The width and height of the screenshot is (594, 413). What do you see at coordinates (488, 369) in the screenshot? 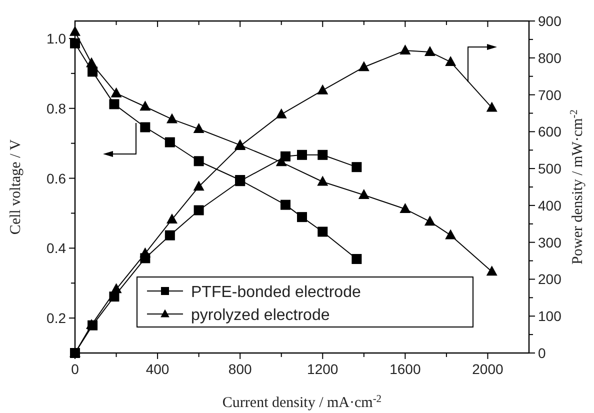
I see `x-tick-label: 2000` at bounding box center [488, 369].